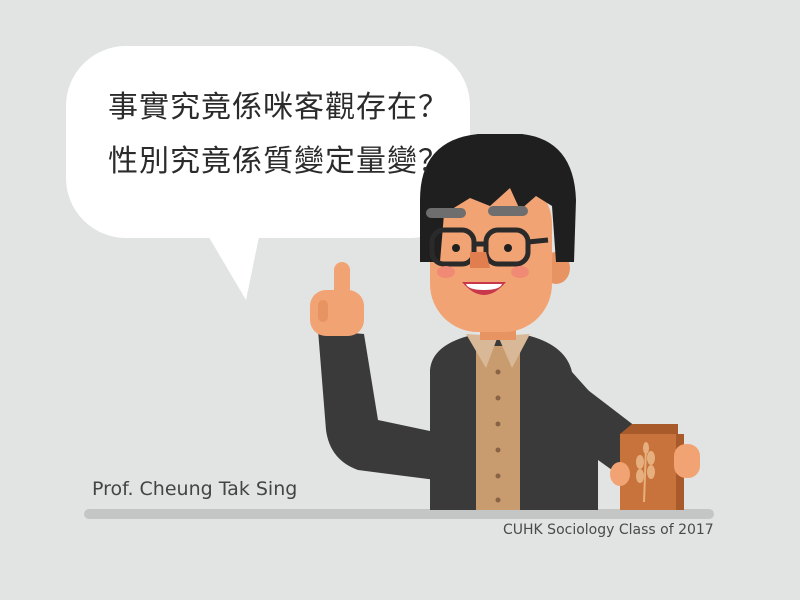  I want to click on raised-arm, so click(381, 405).